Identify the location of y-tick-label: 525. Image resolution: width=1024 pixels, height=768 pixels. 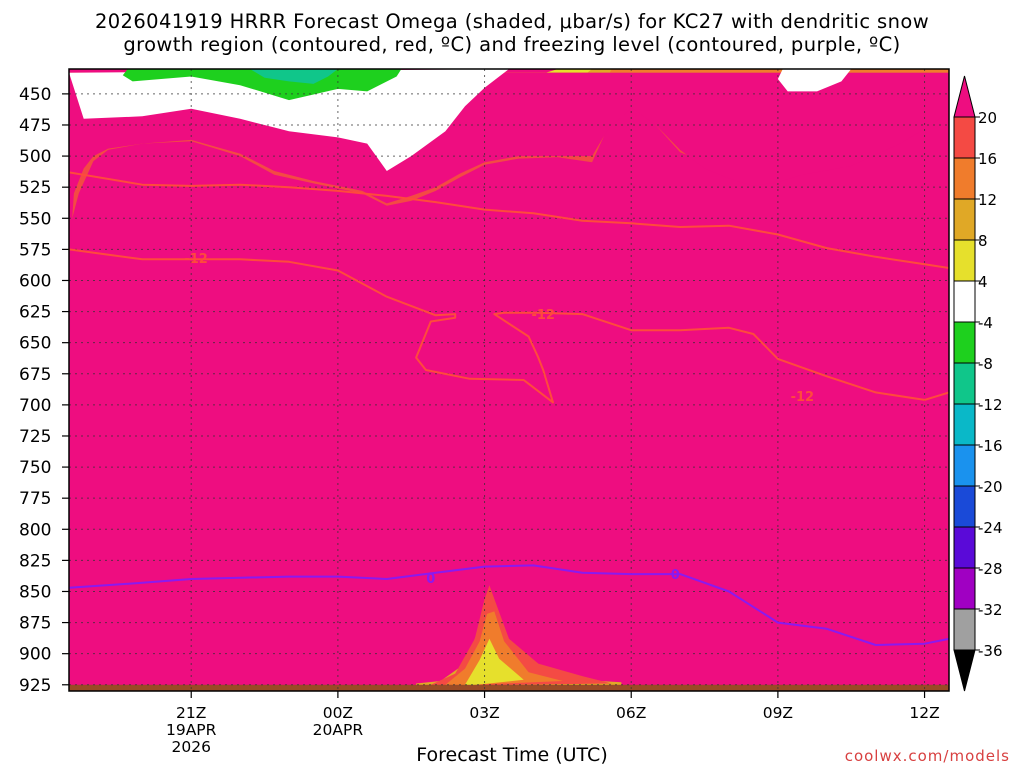
(35, 188).